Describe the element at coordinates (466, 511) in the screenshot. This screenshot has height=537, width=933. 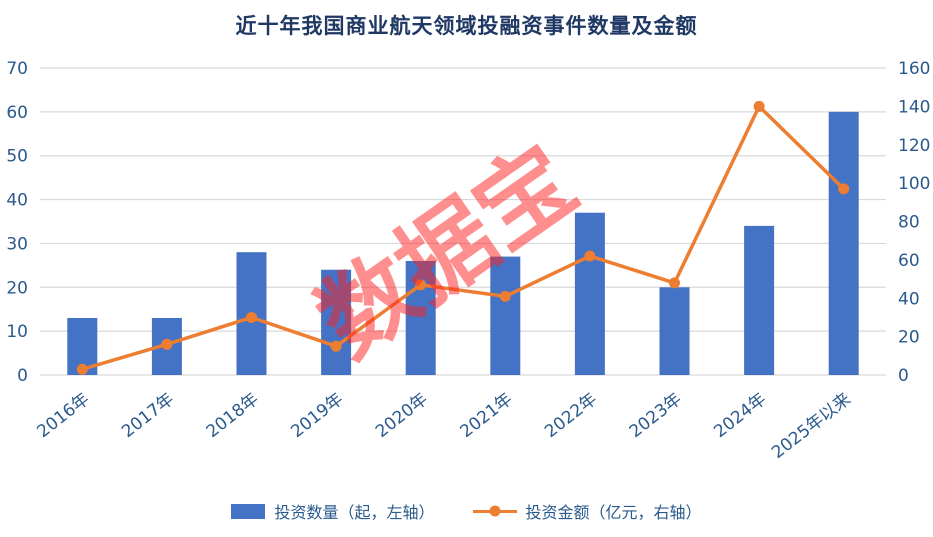
I see `legend: 投资数量（起，左轴） 投资金额（亿元，右轴）` at that location.